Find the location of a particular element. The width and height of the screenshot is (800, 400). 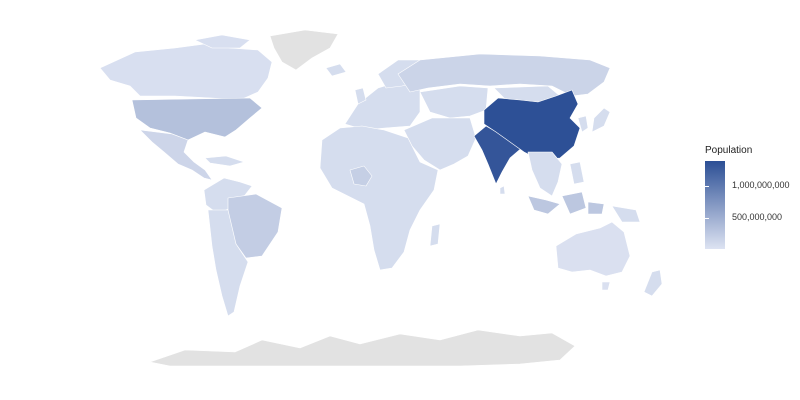

map-country-philippines is located at coordinates (577, 173).